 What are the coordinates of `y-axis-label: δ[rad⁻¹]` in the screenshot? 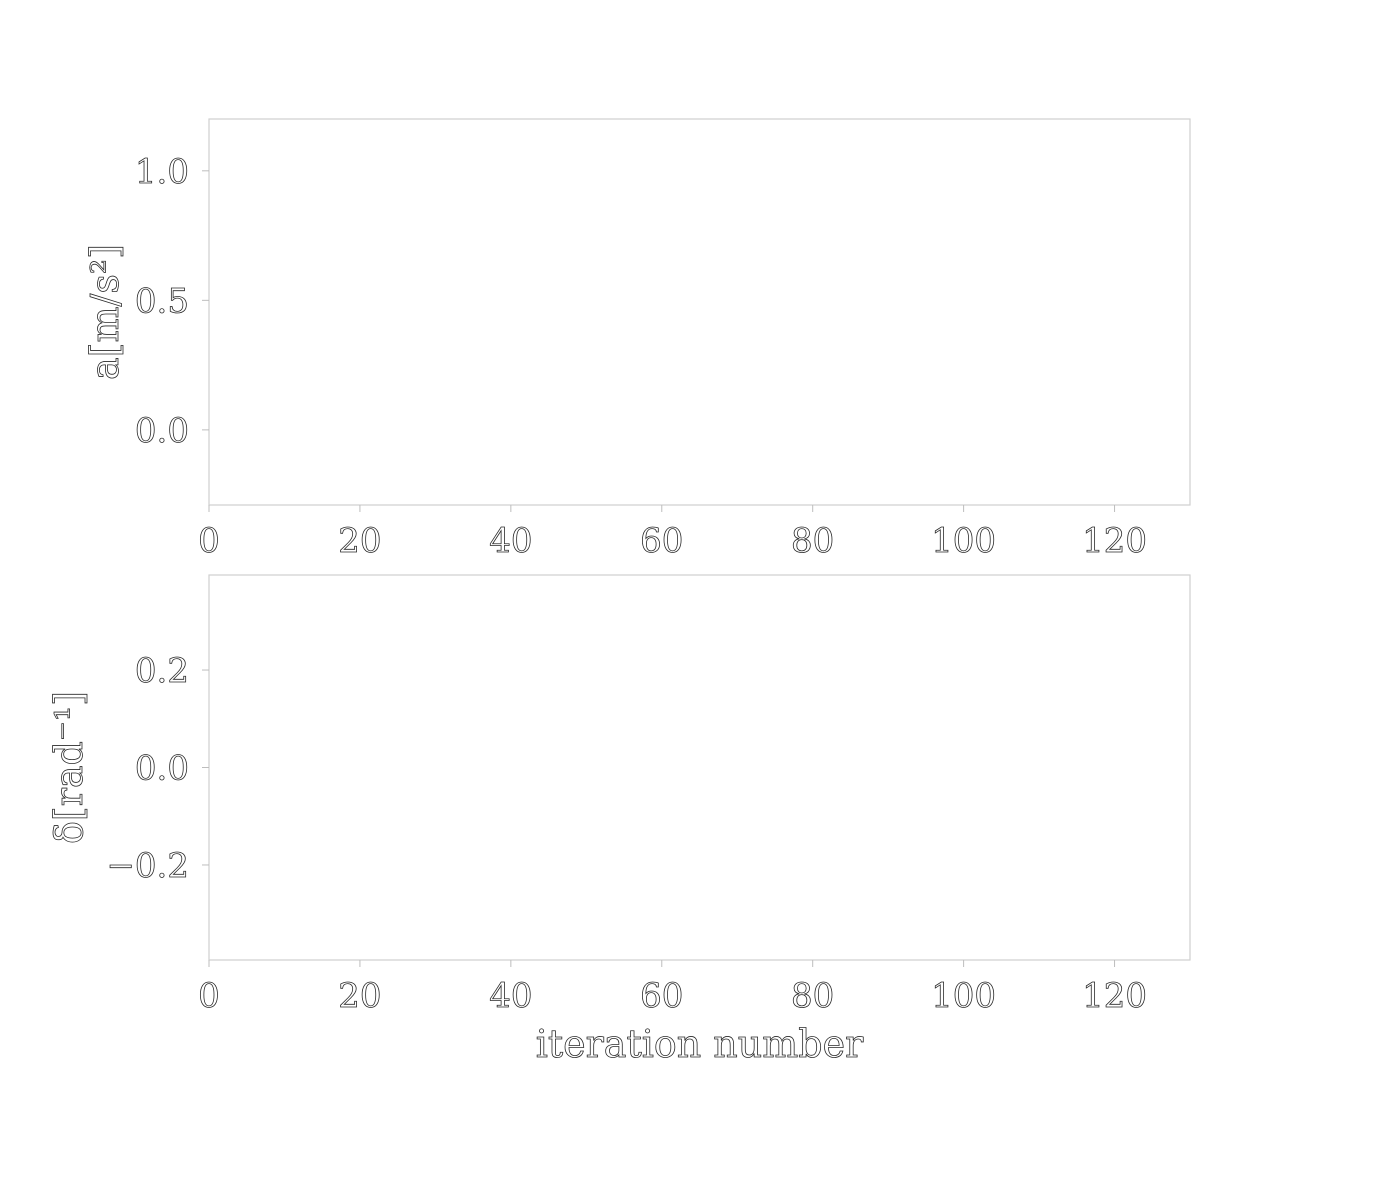 It's located at (69, 767).